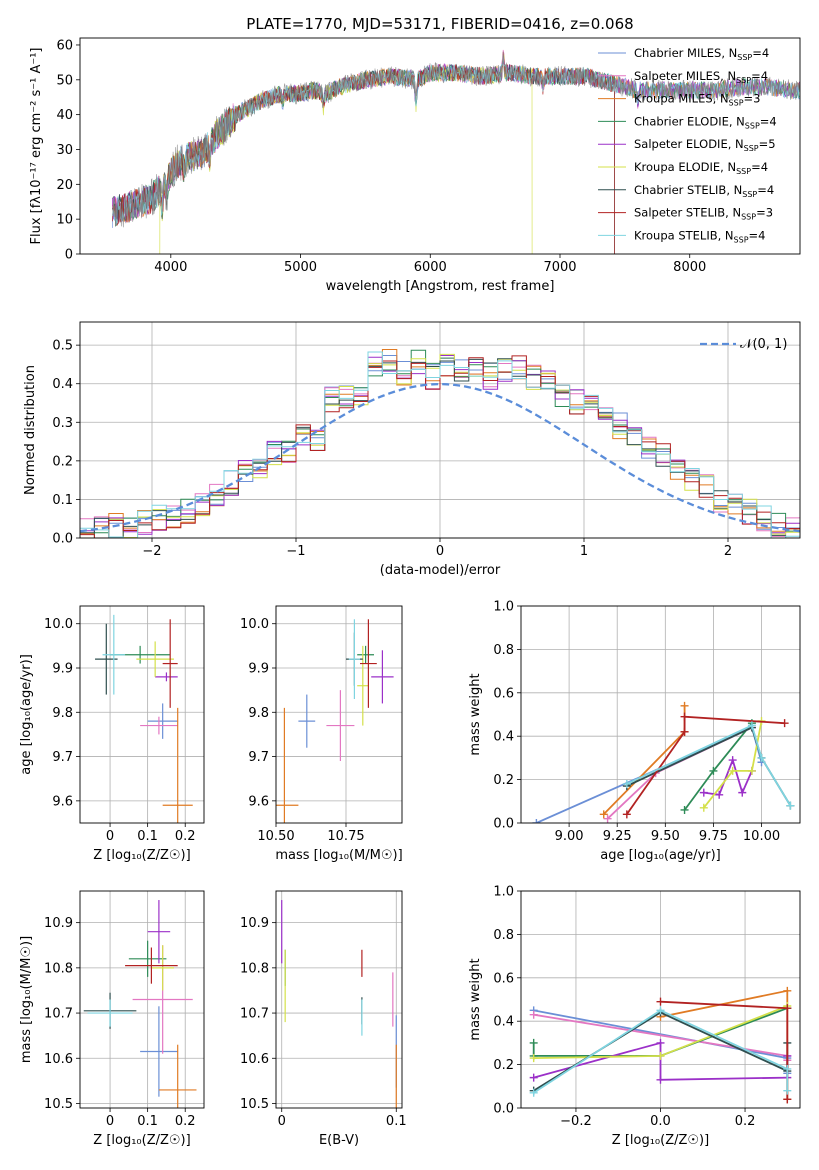 The height and width of the screenshot is (1170, 819). What do you see at coordinates (617, 836) in the screenshot?
I see `age_weight-xtick-label-1: 9.25` at bounding box center [617, 836].